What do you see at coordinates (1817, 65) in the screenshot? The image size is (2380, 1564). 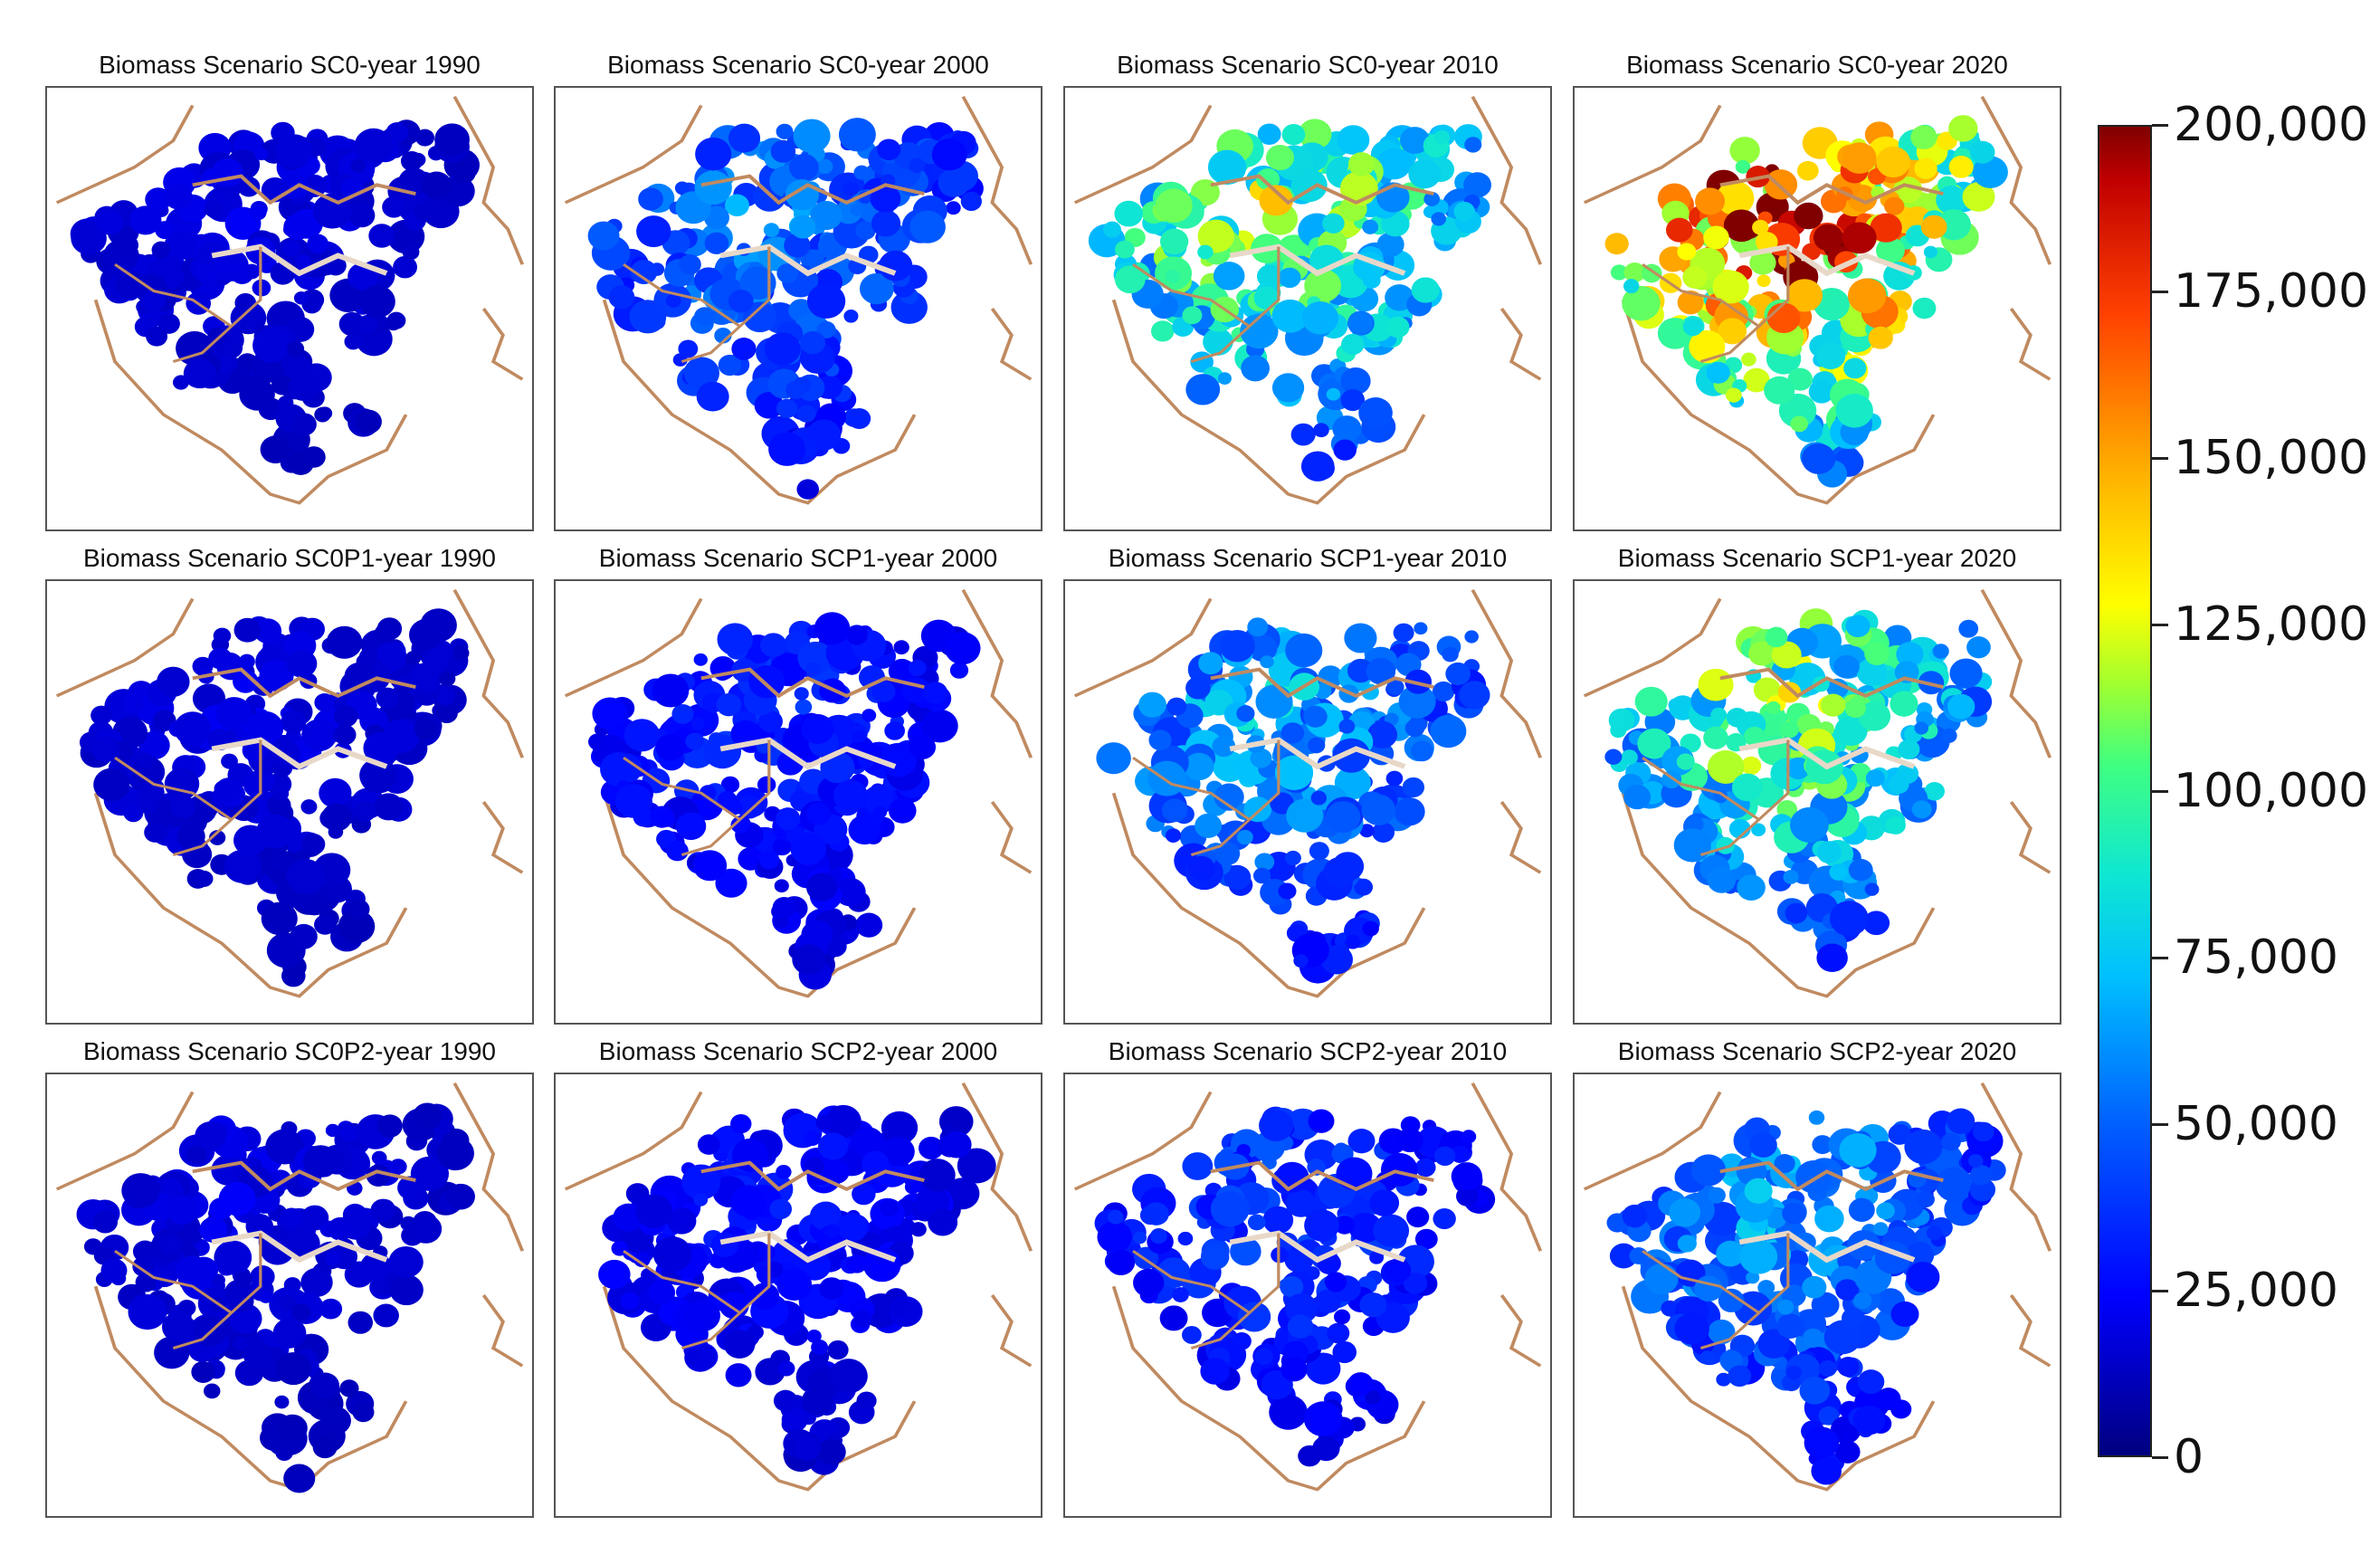 I see `panel-title: Biomass Scenario SC0-year 2020` at bounding box center [1817, 65].